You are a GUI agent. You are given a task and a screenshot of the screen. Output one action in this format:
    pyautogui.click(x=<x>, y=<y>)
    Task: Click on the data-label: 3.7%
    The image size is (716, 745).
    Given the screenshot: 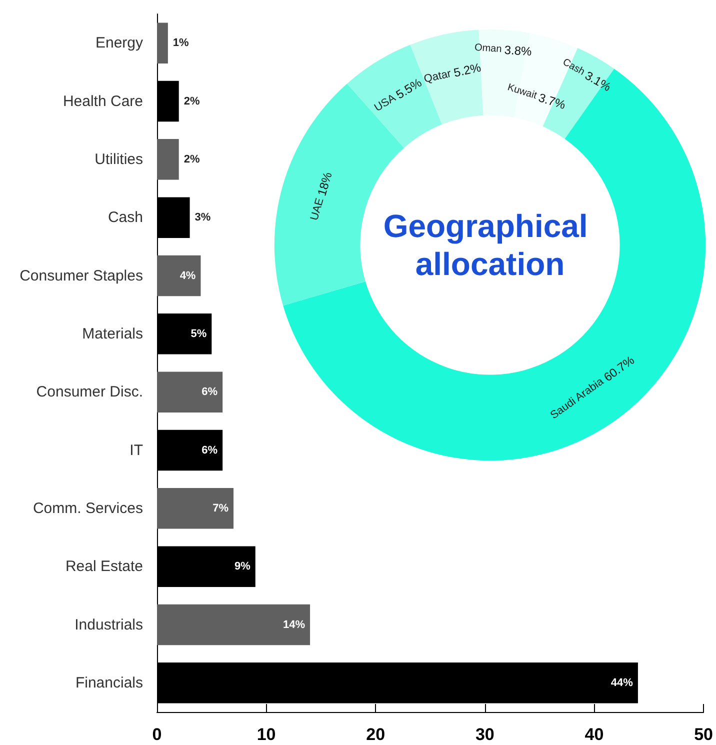 What is the action you would take?
    pyautogui.click(x=552, y=101)
    